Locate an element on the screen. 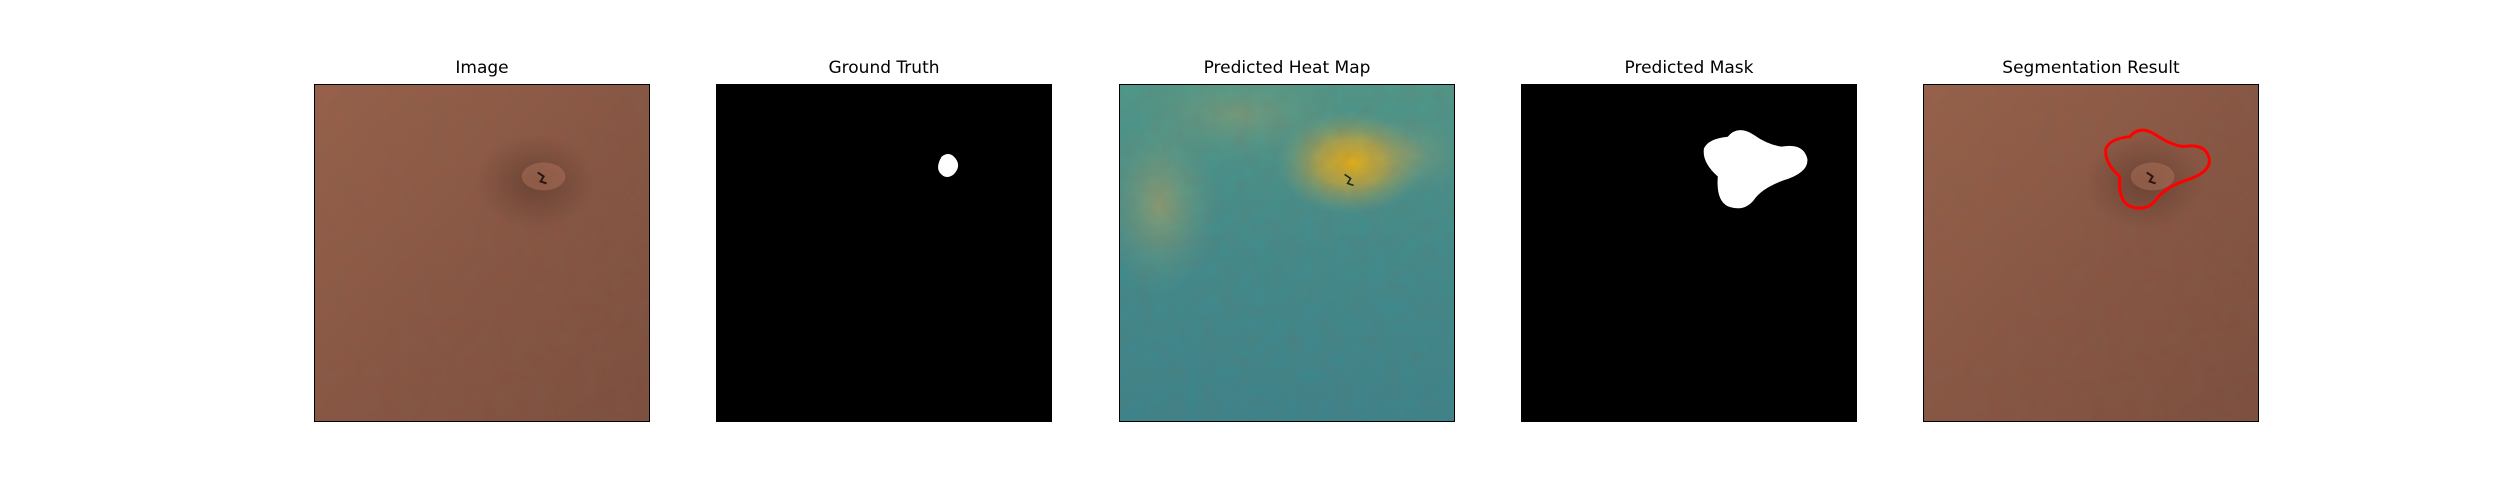 This screenshot has height=500, width=2500. defect-mark is located at coordinates (542, 178).